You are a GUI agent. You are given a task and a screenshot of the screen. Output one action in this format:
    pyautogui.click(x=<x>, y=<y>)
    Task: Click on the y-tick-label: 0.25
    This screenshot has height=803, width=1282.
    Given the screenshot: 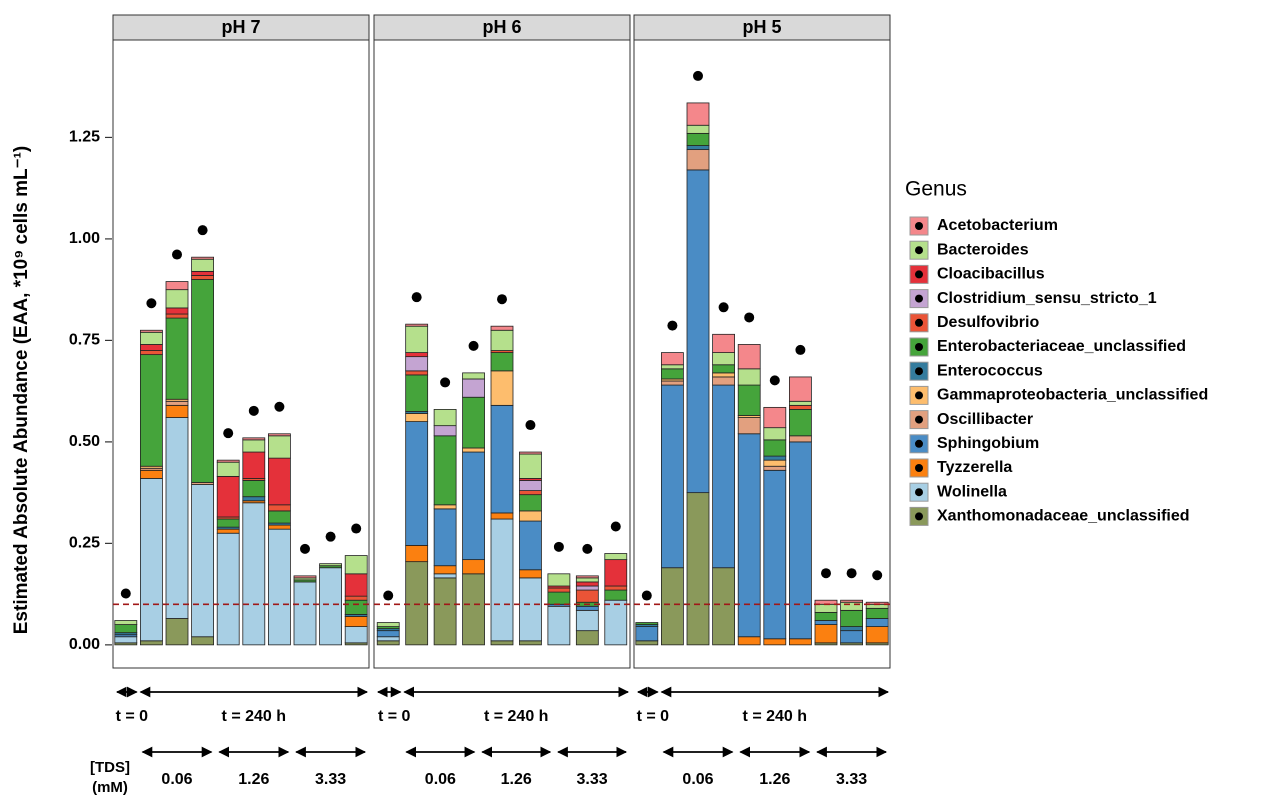 What is the action you would take?
    pyautogui.click(x=84, y=543)
    